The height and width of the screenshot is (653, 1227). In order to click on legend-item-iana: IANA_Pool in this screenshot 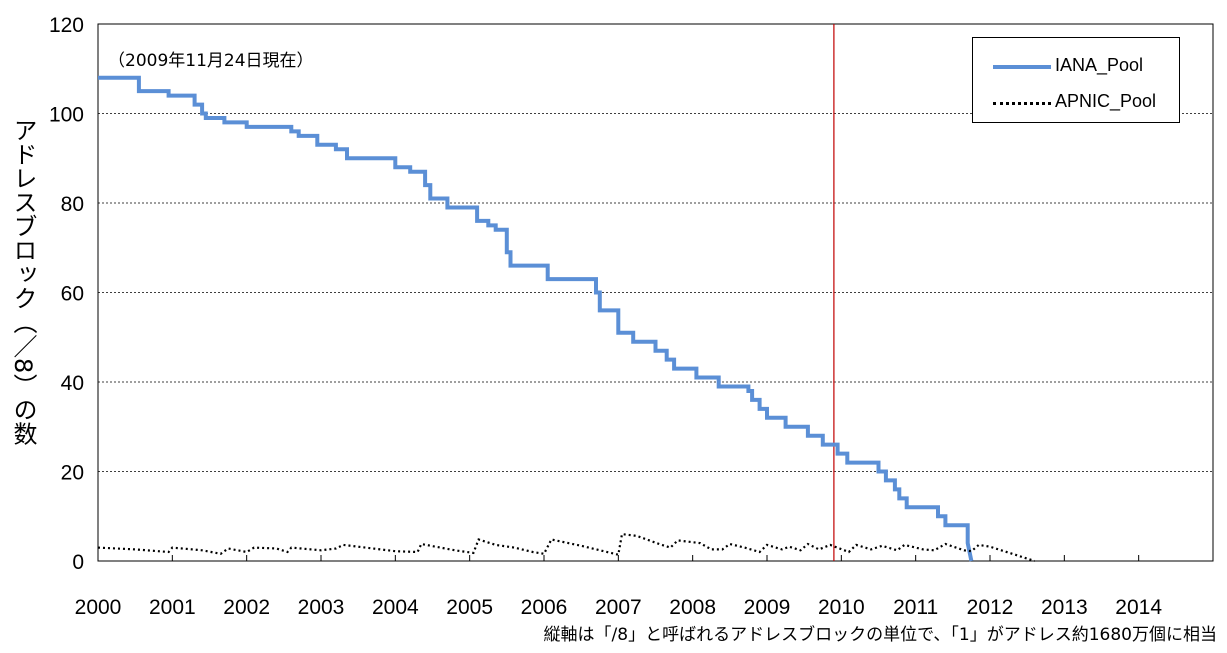, I will do `click(1076, 67)`.